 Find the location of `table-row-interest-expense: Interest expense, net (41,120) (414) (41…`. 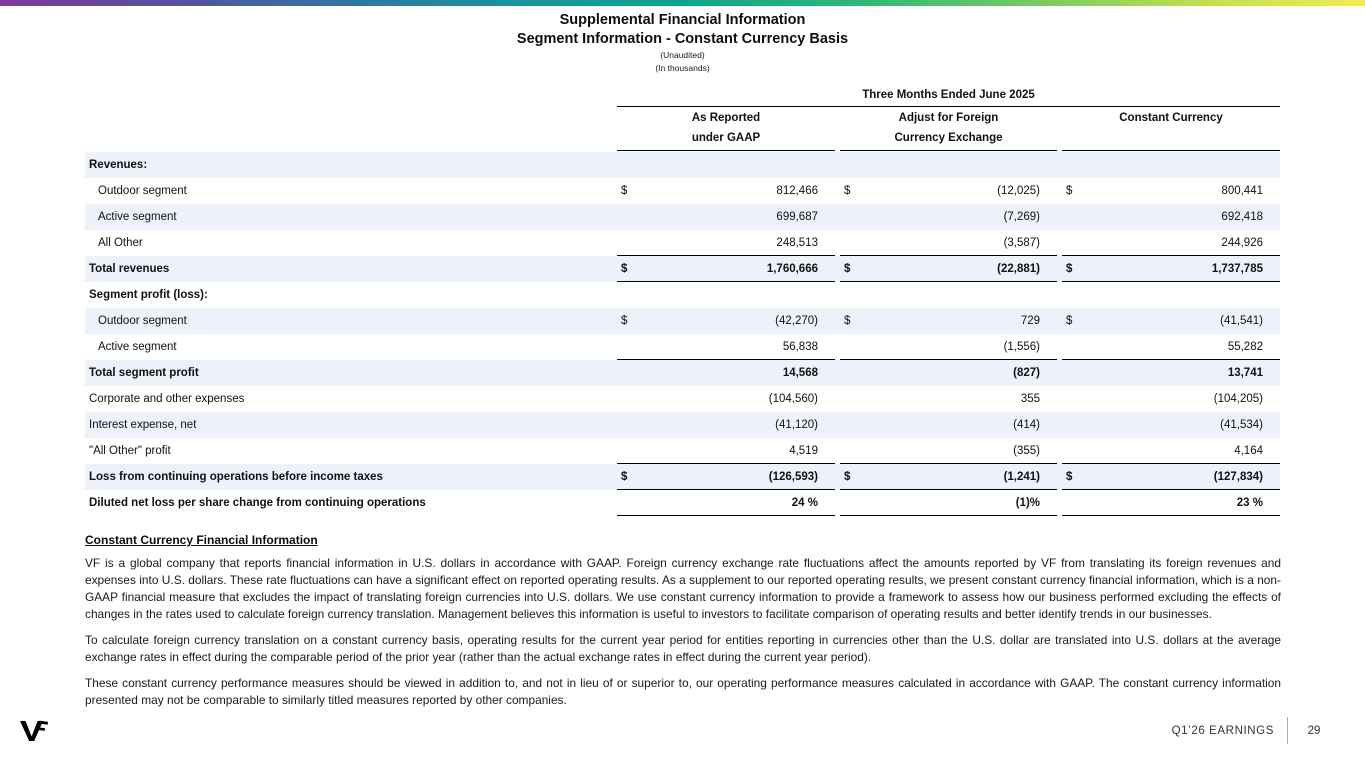

table-row-interest-expense: Interest expense, net (41,120) (414) (41… is located at coordinates (682, 425).